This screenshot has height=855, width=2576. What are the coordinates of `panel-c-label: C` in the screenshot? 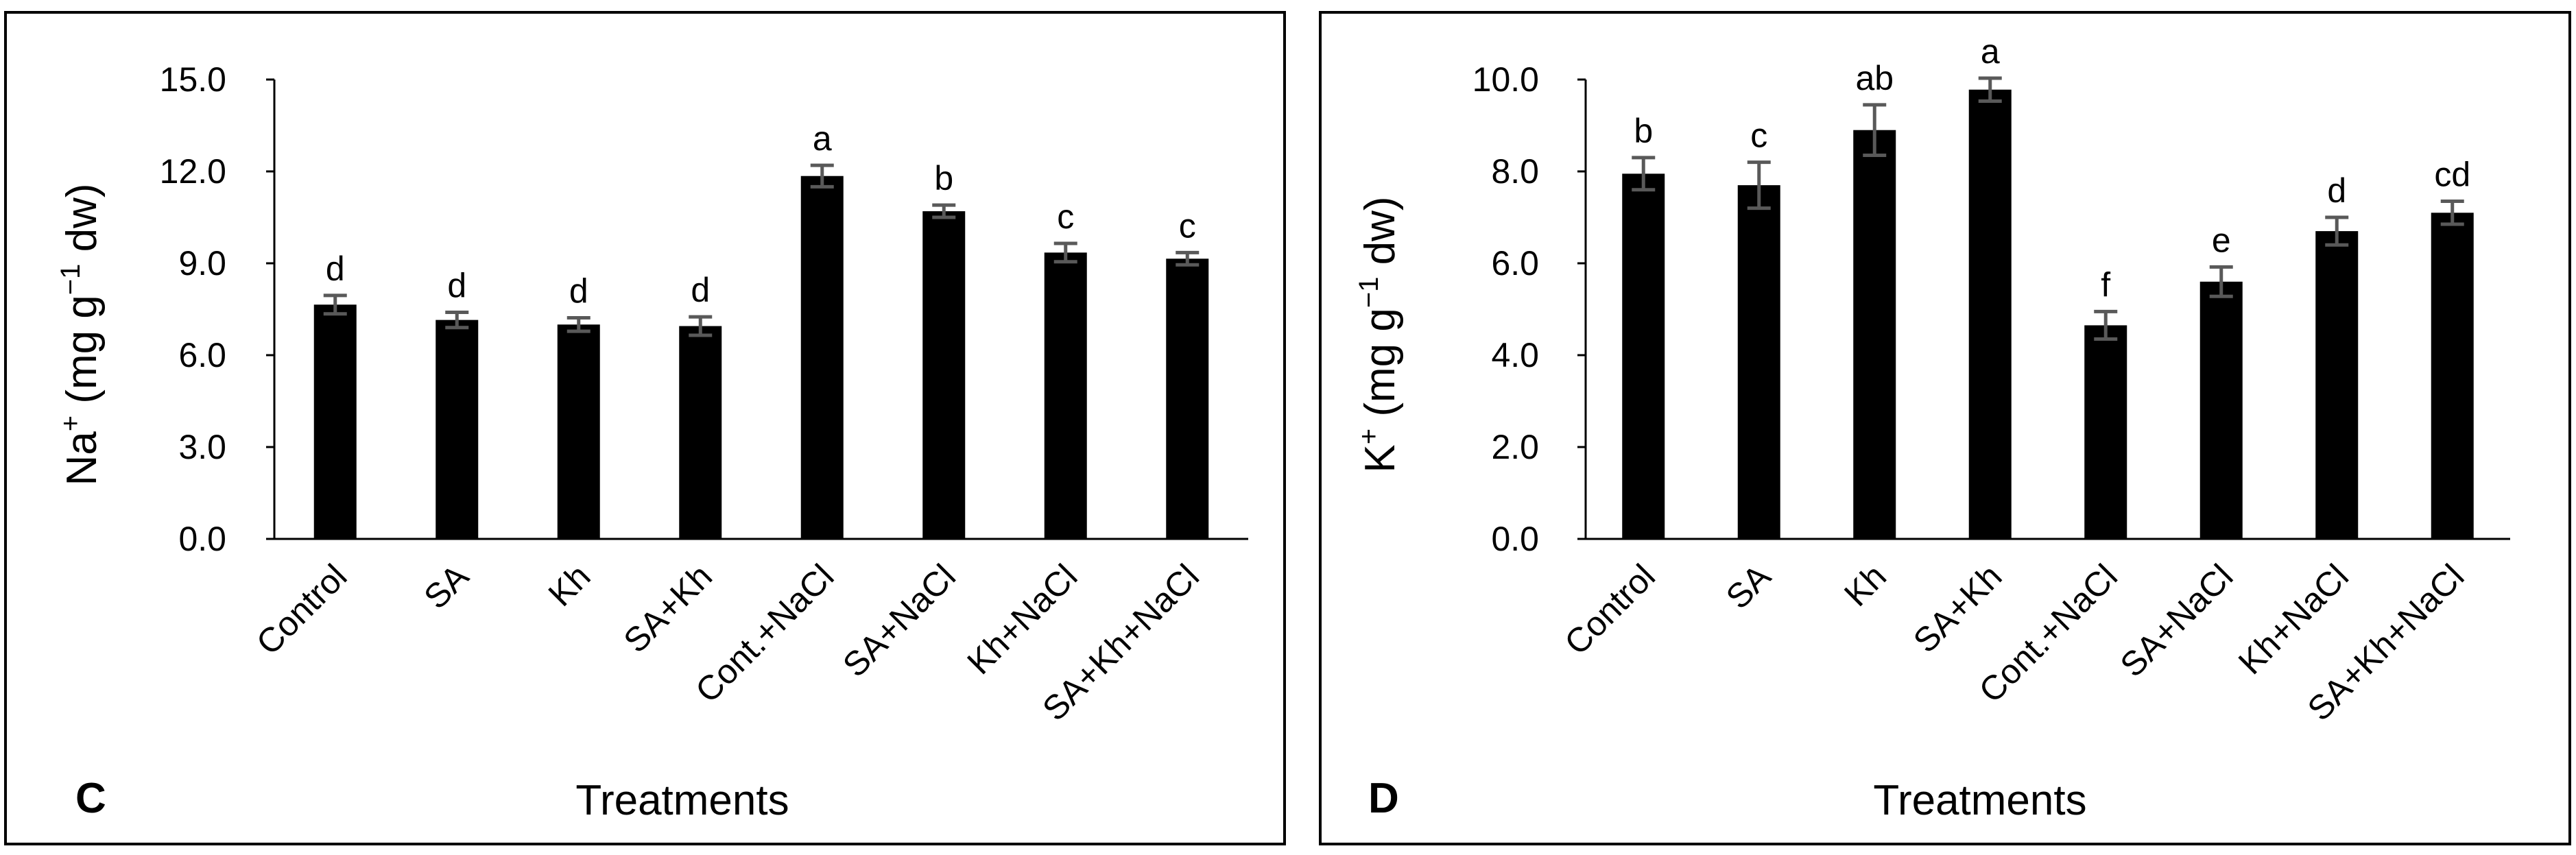 It's located at (90, 798).